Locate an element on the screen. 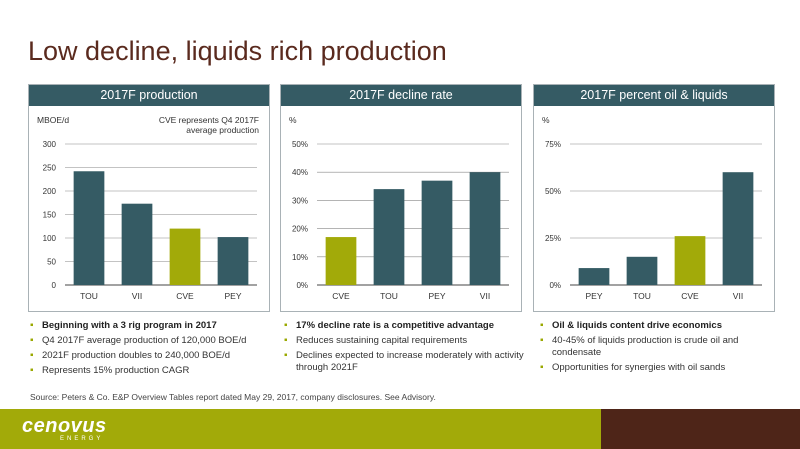 This screenshot has width=800, height=449. y-tick-label: 150 is located at coordinates (50, 215).